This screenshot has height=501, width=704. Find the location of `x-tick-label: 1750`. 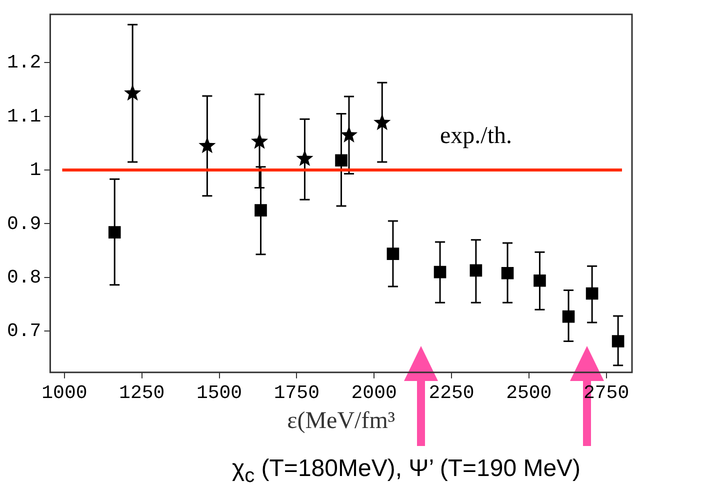

x-tick-label: 1750 is located at coordinates (297, 393).